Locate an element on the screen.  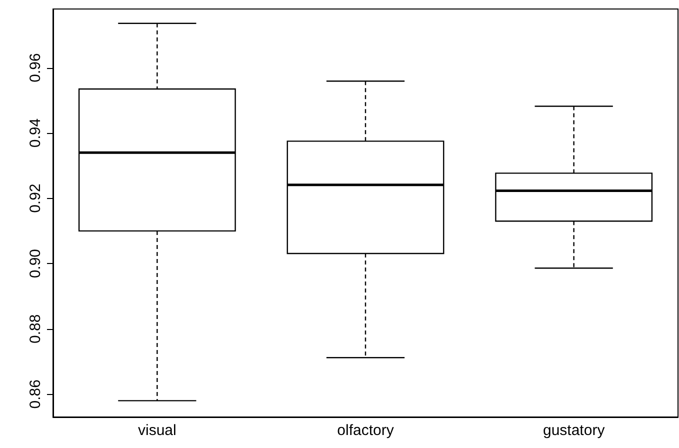
y-tick-label: 0.92 is located at coordinates (35, 198).